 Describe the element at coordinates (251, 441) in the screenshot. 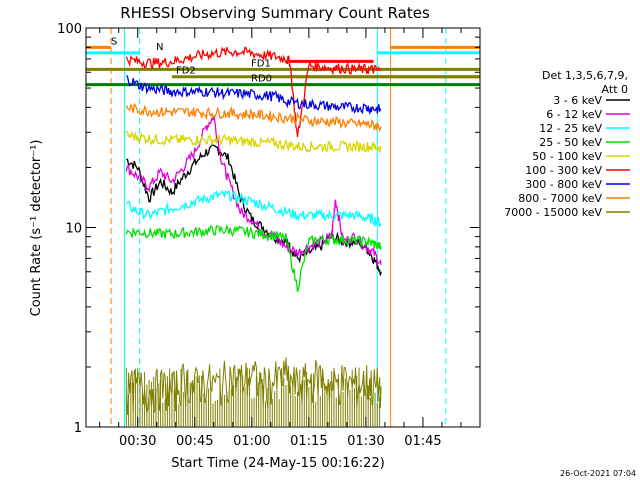

I see `x-tick-label: 01:00` at that location.